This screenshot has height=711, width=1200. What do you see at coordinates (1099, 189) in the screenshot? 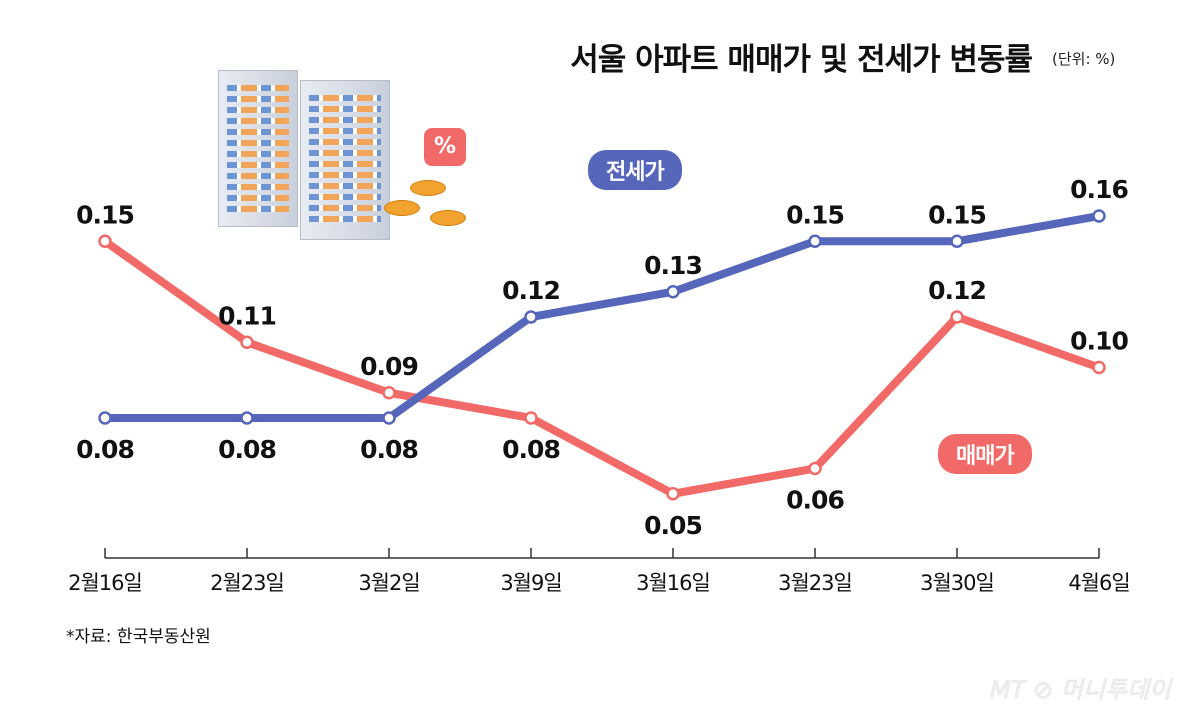
I see `data-label: 0.16` at bounding box center [1099, 189].